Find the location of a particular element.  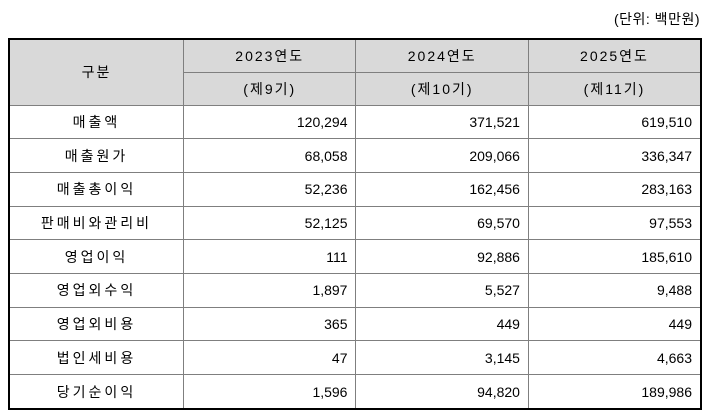

row-label: 법인세비용 is located at coordinates (96, 357).